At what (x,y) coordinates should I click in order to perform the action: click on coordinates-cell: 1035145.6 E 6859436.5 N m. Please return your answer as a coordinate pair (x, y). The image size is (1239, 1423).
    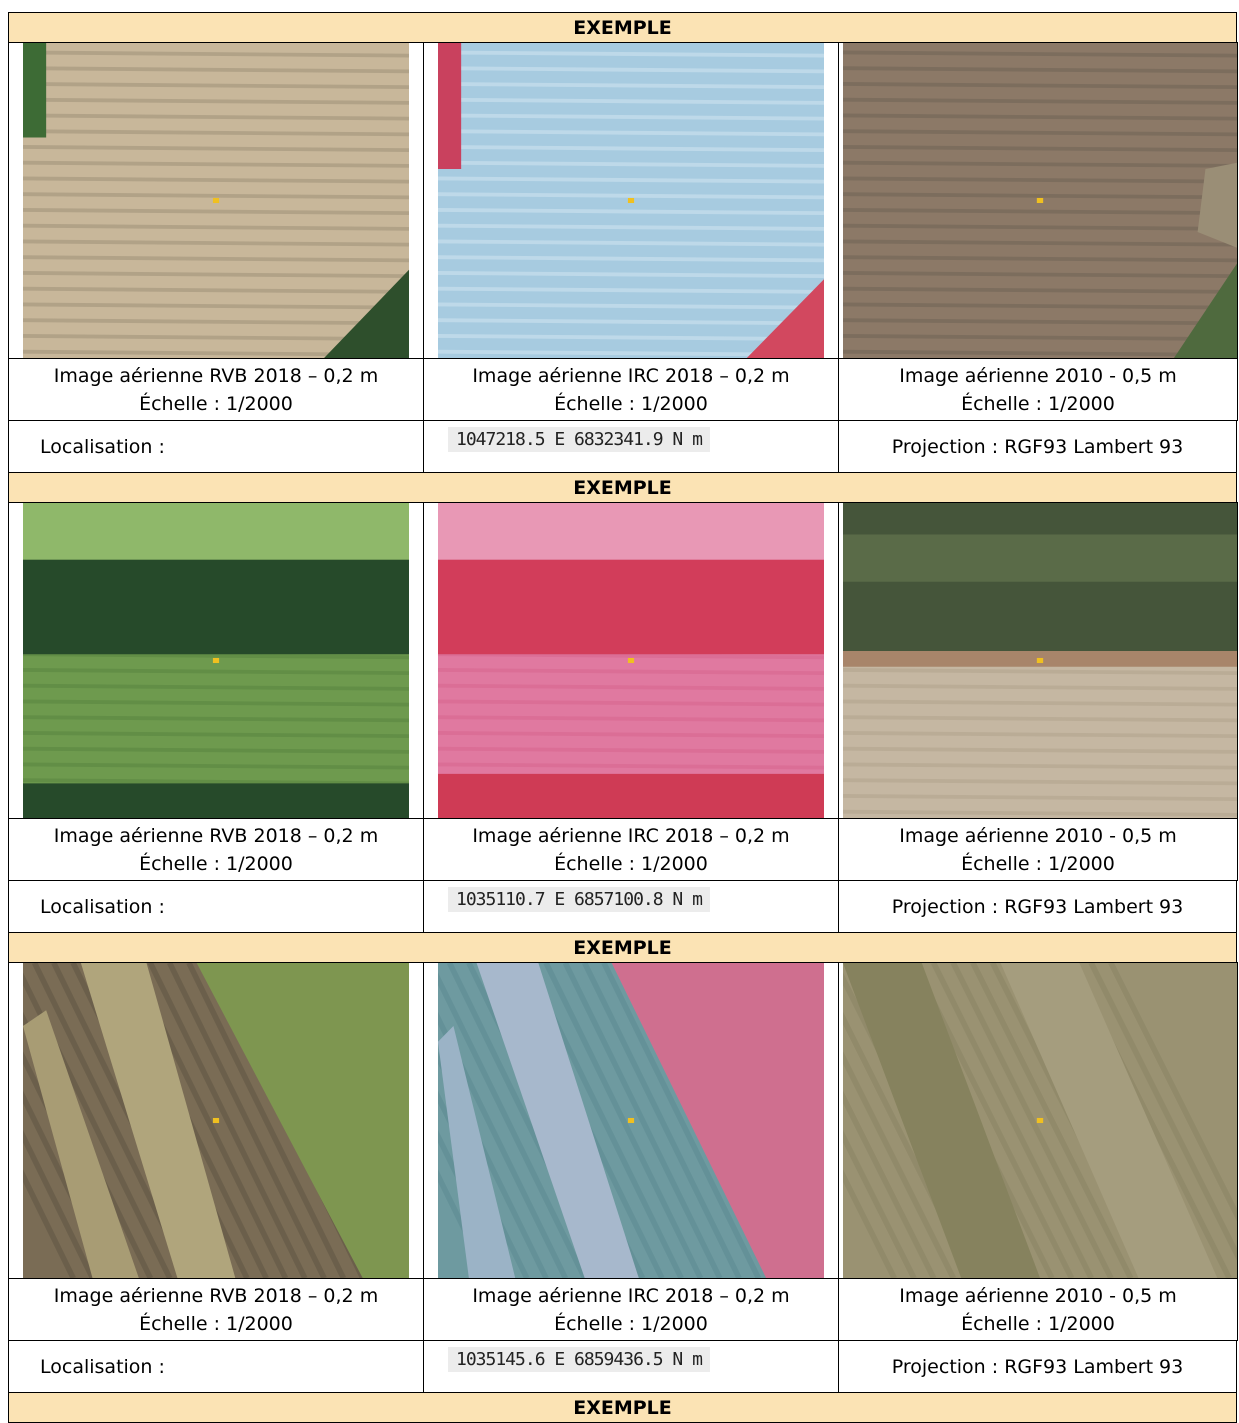
    Looking at the image, I should click on (631, 1366).